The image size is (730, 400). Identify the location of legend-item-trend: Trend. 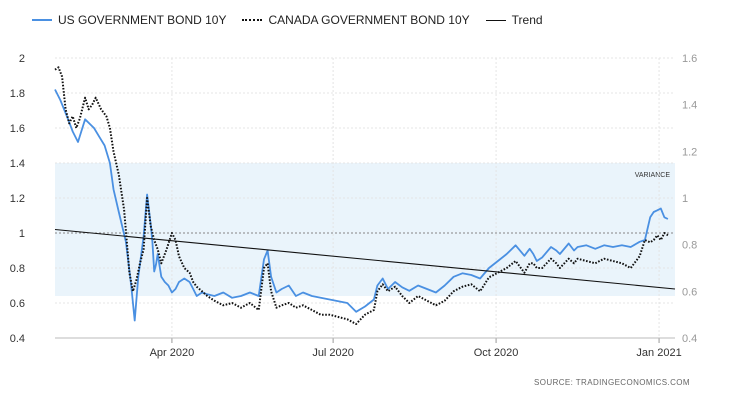
(514, 20).